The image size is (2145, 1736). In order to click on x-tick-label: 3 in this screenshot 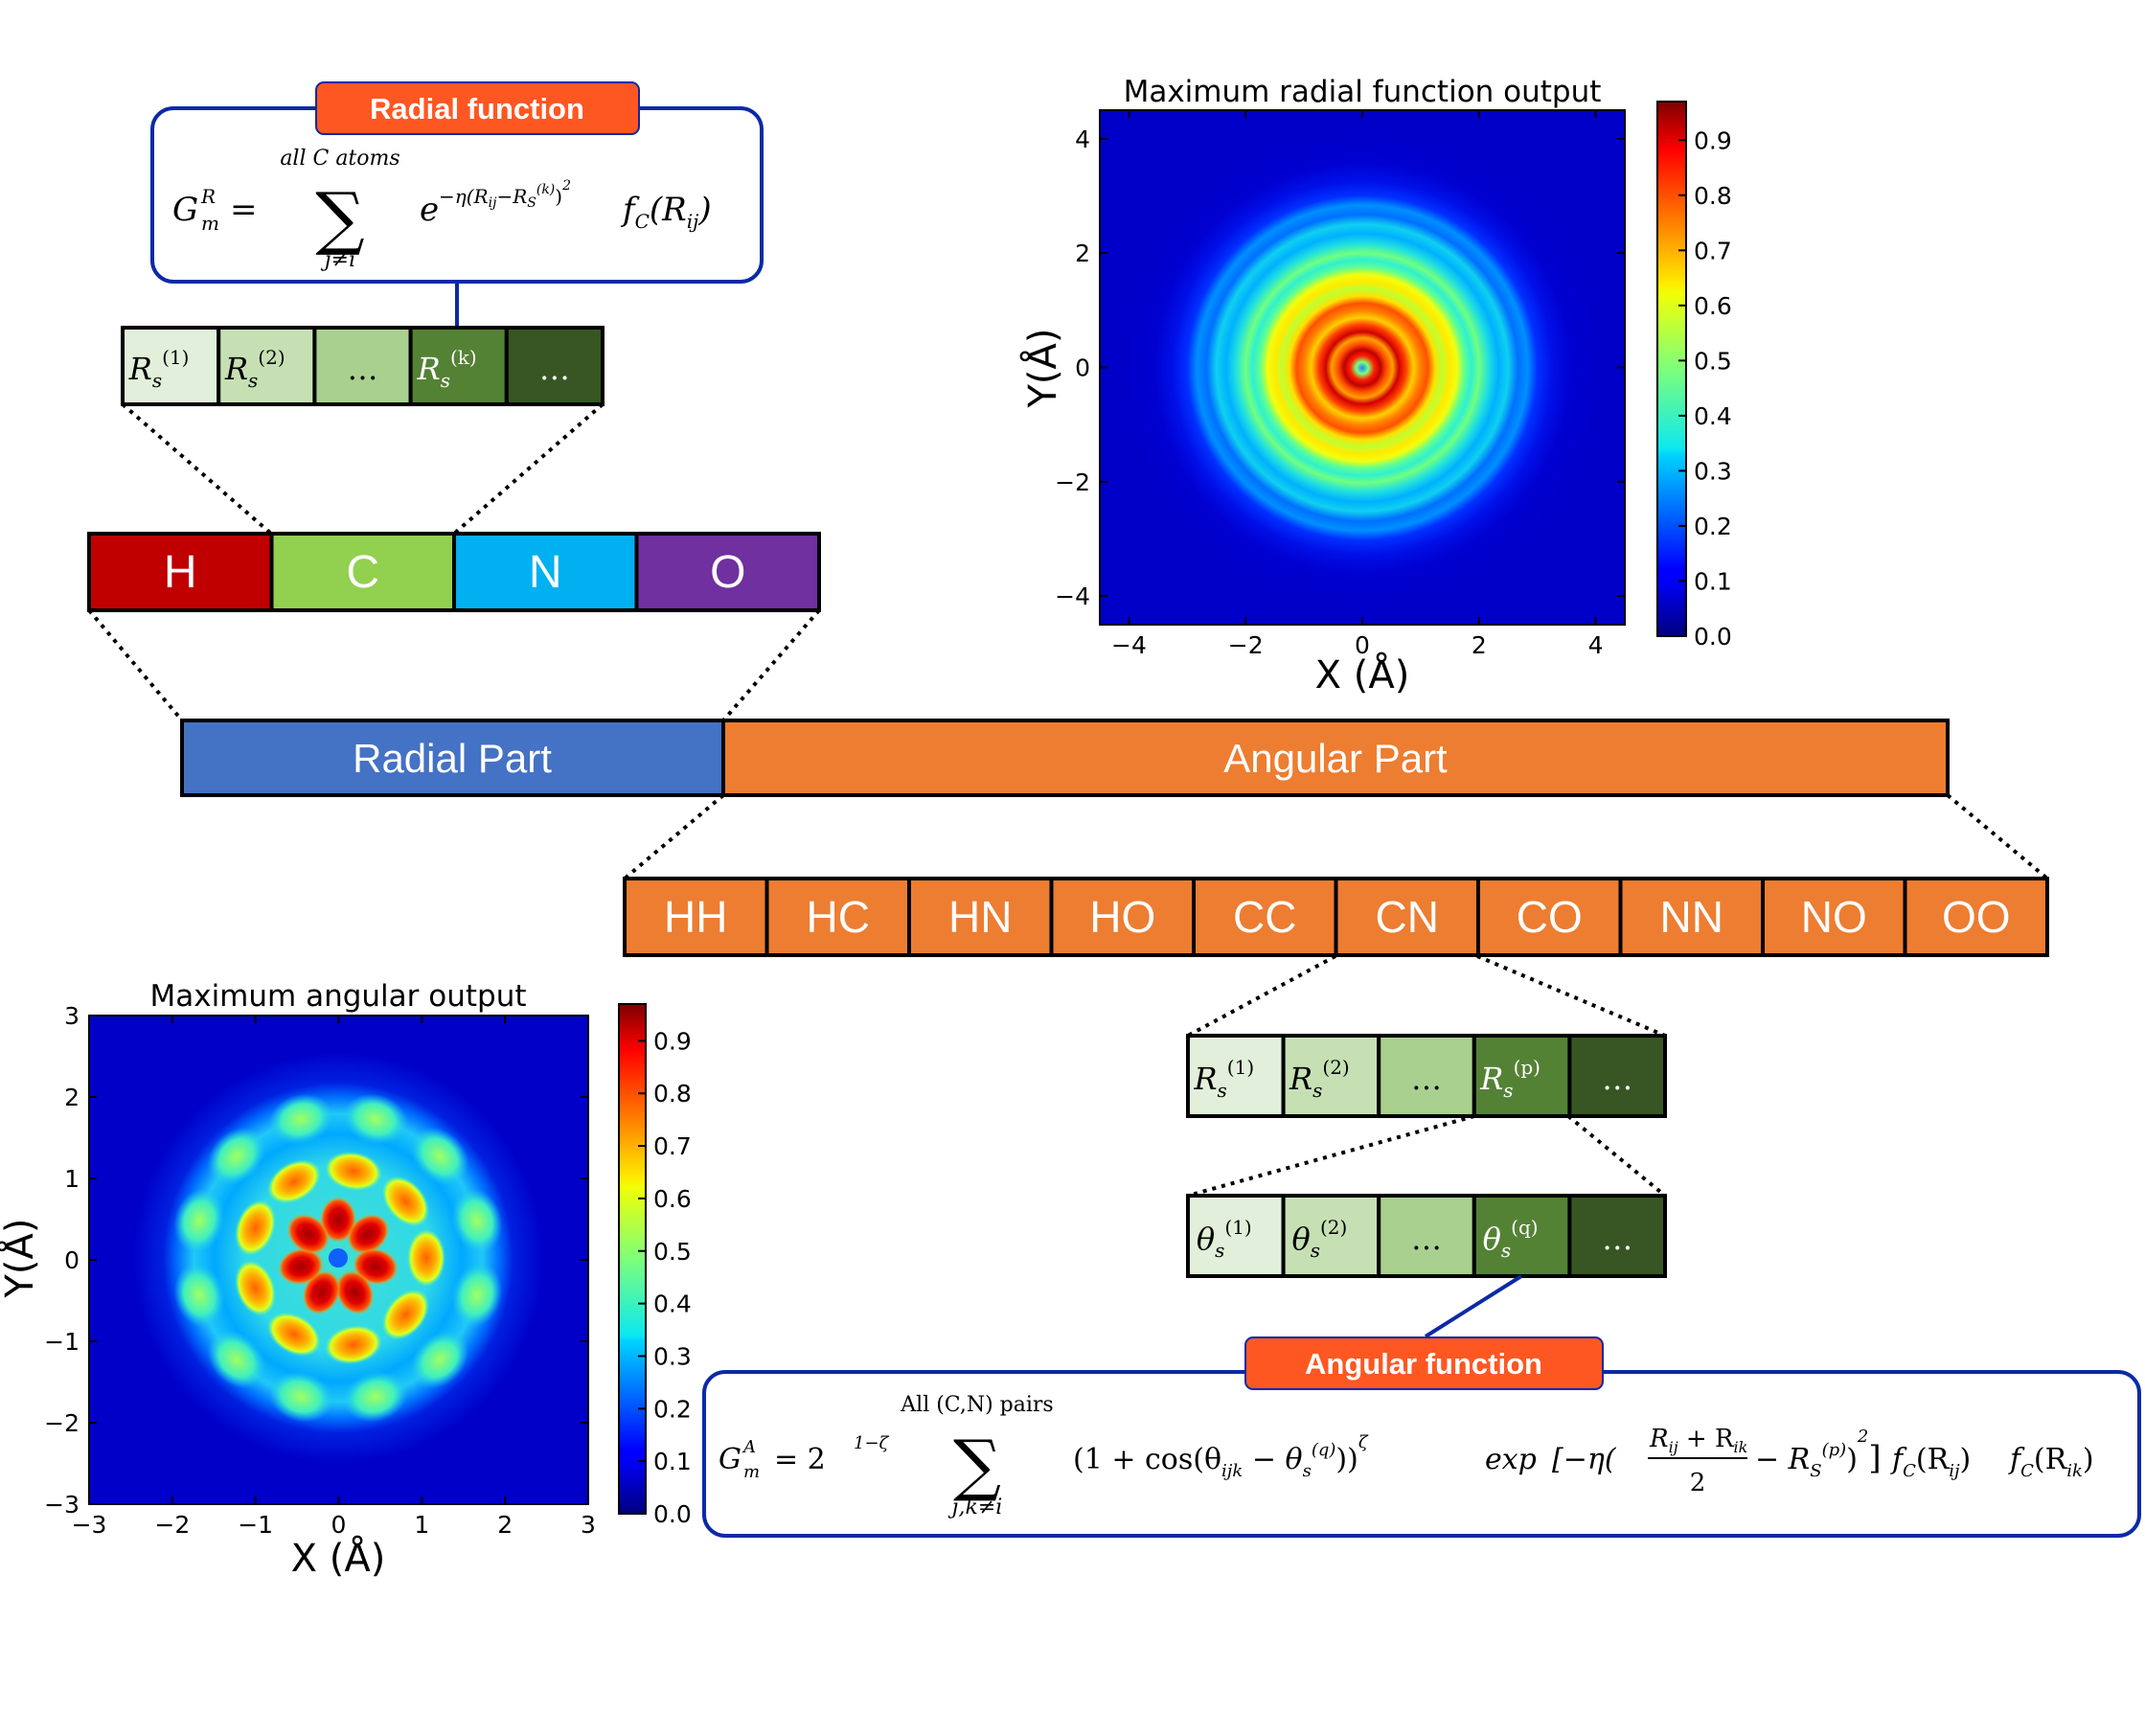, I will do `click(588, 1525)`.